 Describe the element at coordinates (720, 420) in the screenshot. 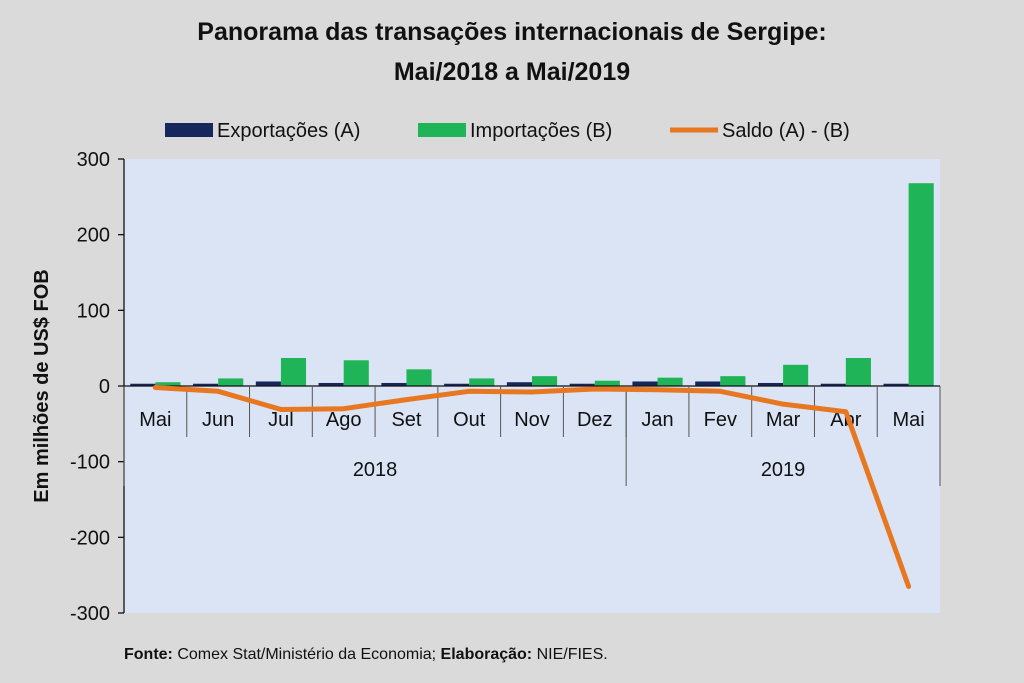

I see `x-tick-label: Fev` at that location.